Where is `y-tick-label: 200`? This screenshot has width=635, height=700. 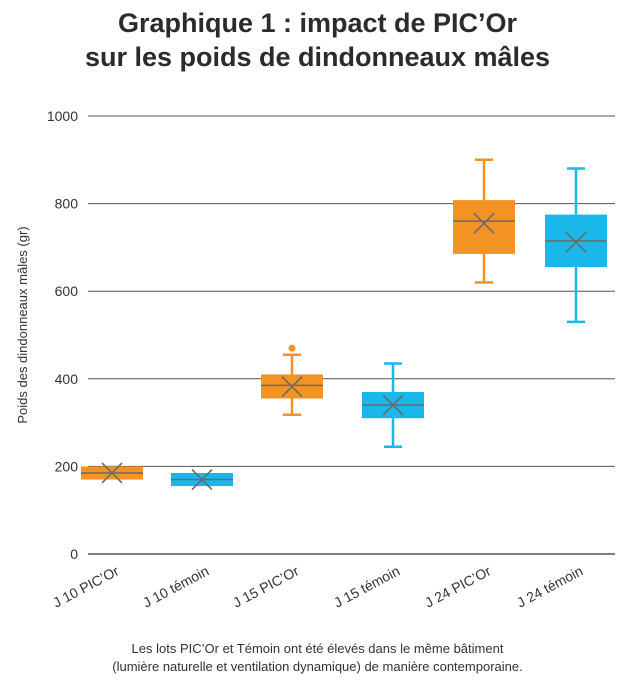
y-tick-label: 200 is located at coordinates (67, 466).